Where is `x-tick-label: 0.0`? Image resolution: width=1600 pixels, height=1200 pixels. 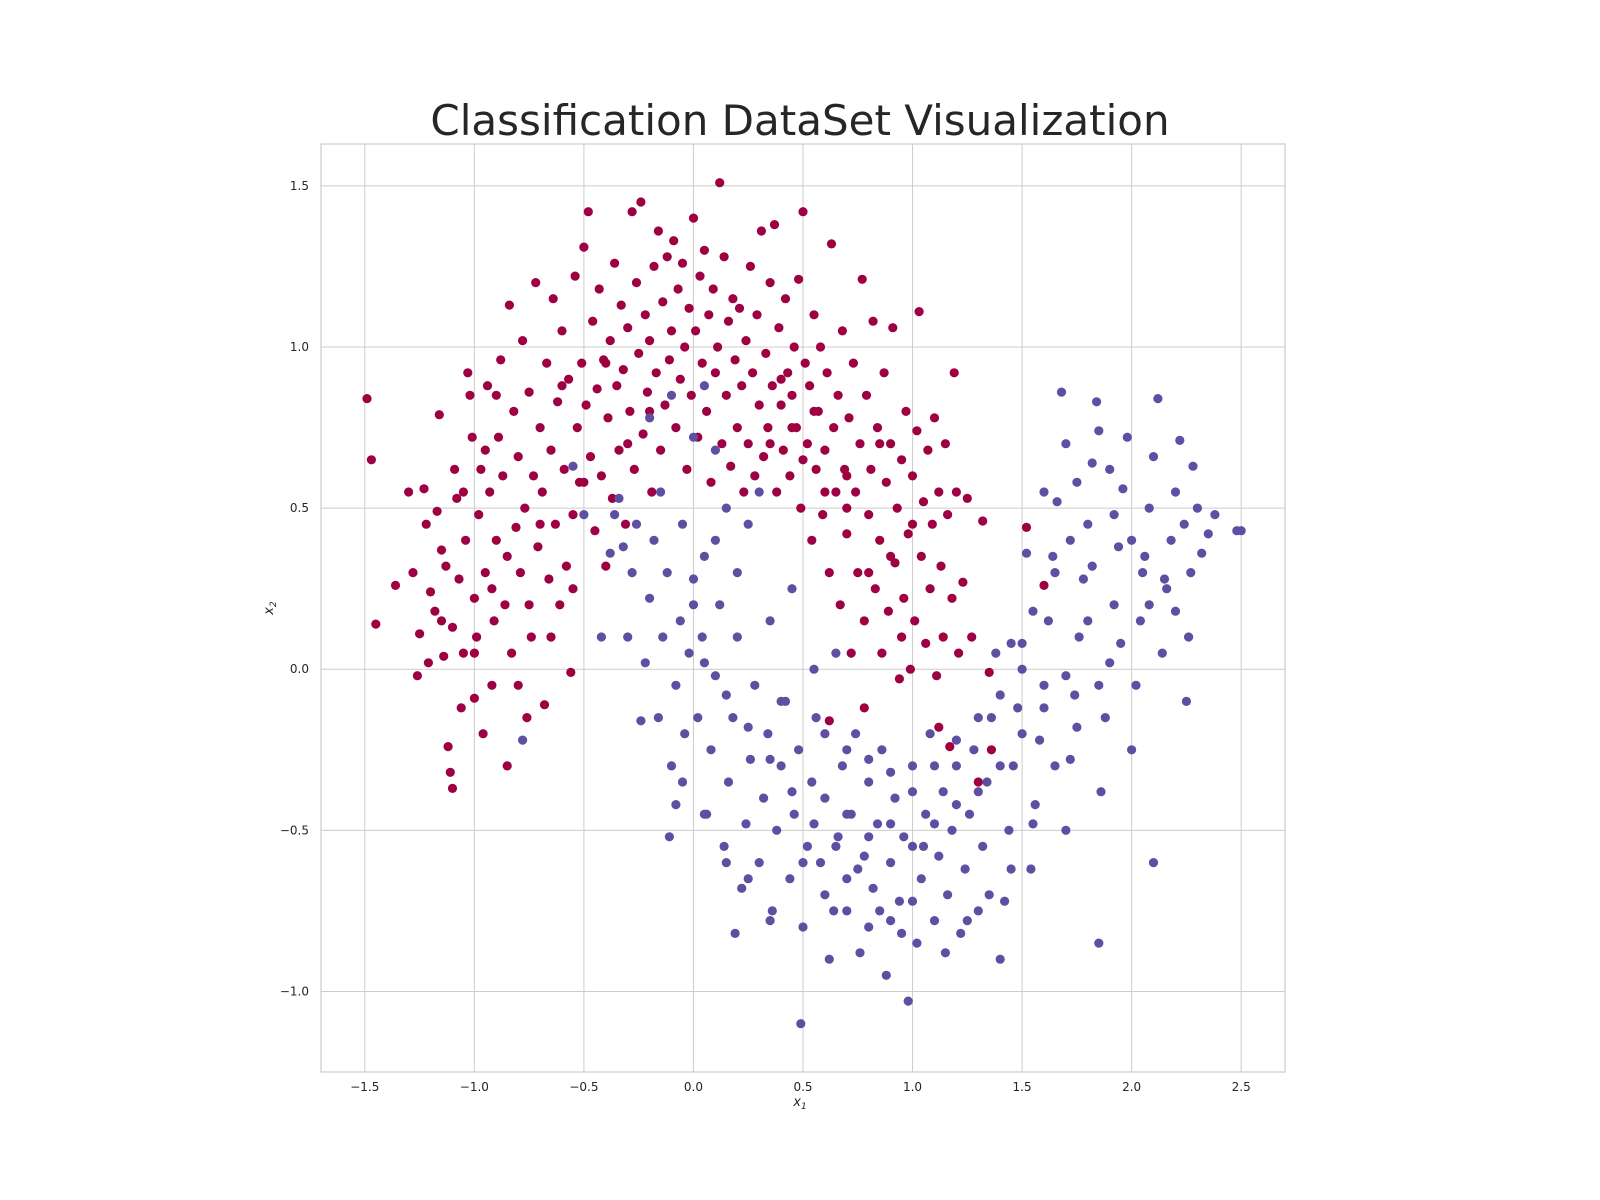 x-tick-label: 0.0 is located at coordinates (693, 1087).